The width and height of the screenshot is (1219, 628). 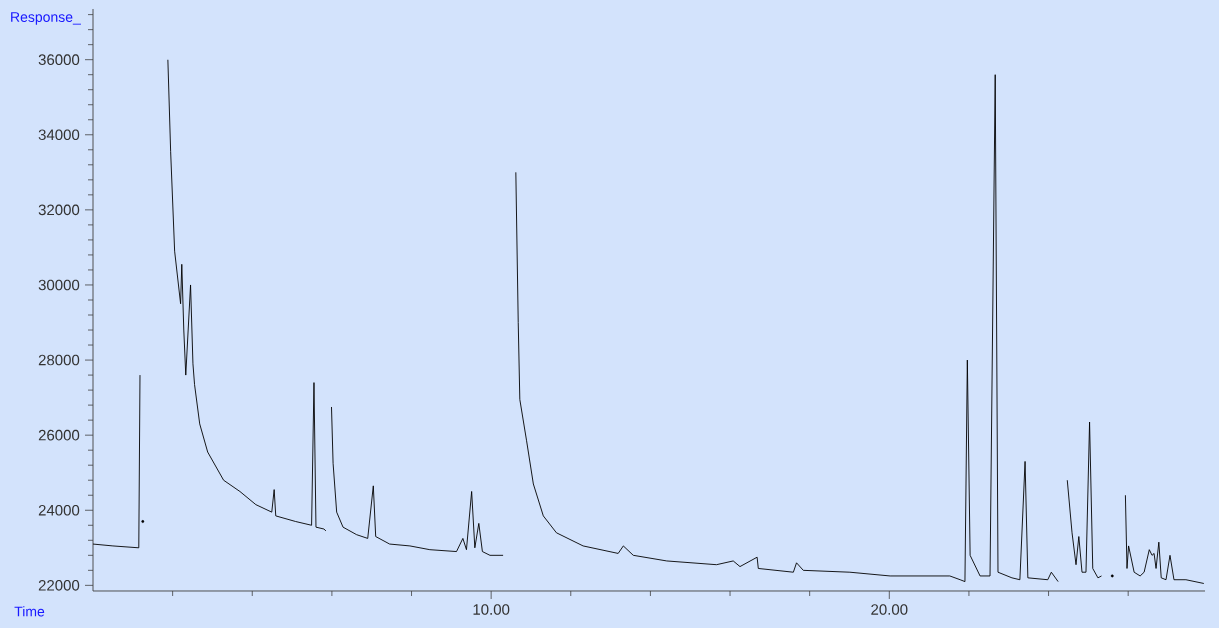 I want to click on y-tick-label: 36000, so click(x=59, y=59).